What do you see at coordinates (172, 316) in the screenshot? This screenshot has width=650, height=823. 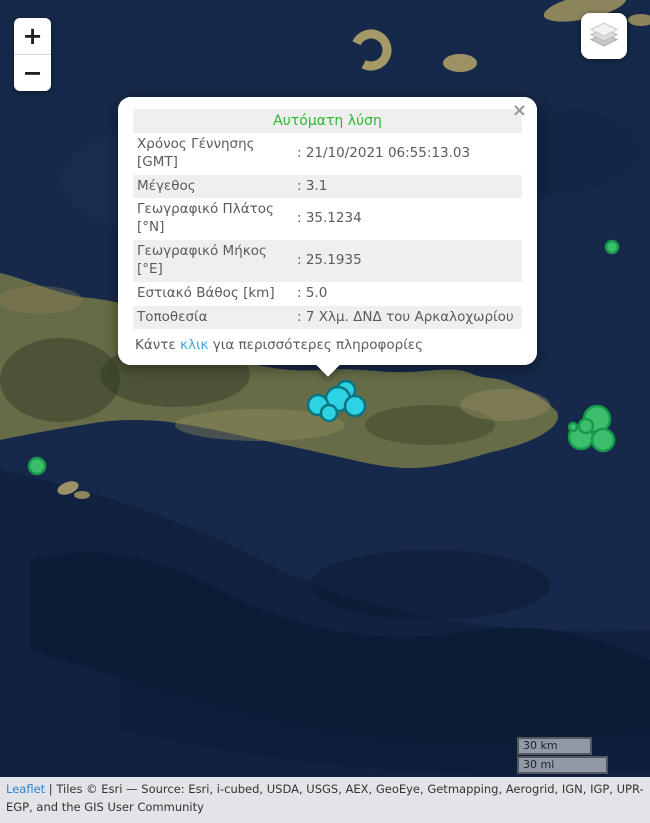 I see `row-label-location: Τοποθεσία` at bounding box center [172, 316].